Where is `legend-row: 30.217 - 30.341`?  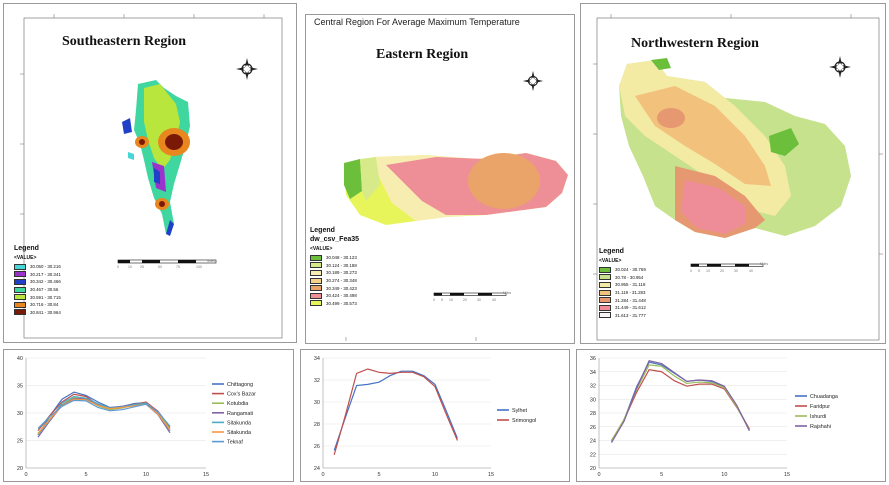 legend-row: 30.217 - 30.341 is located at coordinates (37, 275).